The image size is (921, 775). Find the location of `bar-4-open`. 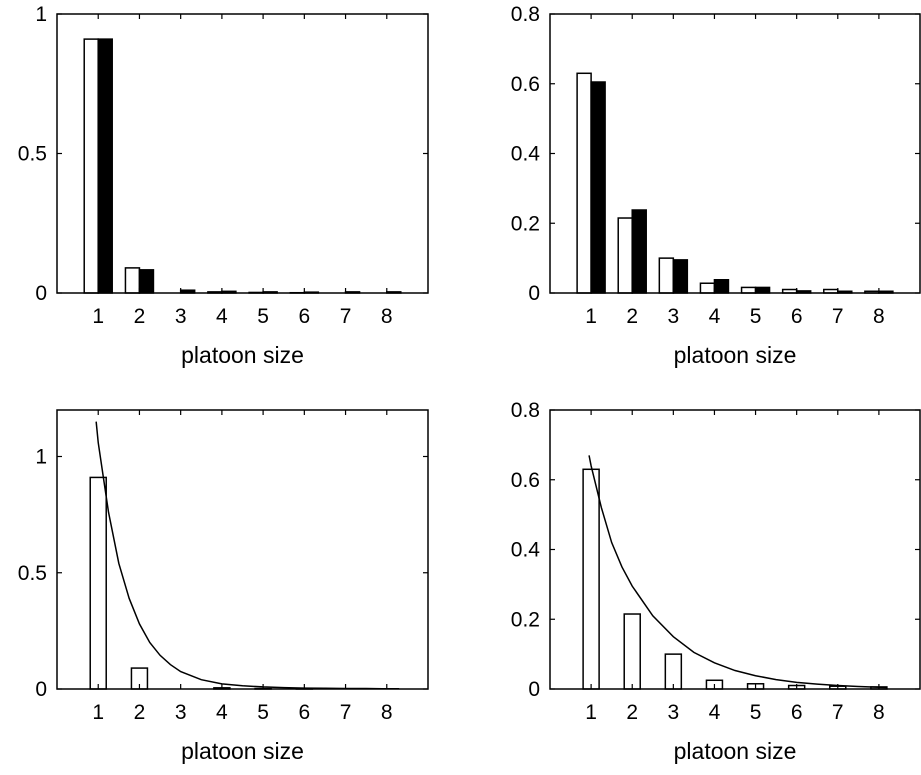

bar-4-open is located at coordinates (707, 288).